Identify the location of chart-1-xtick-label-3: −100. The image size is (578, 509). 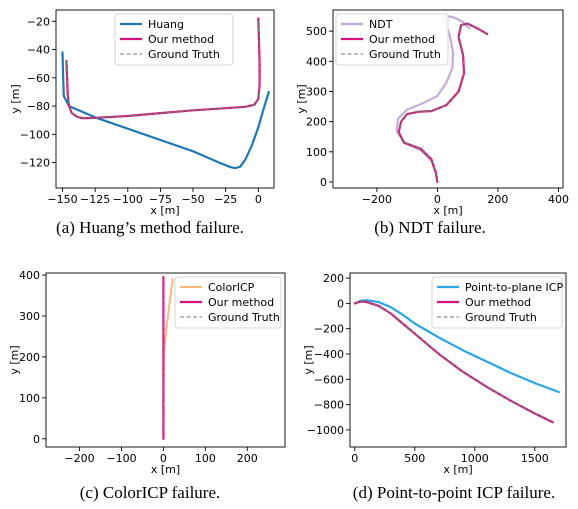
(128, 199).